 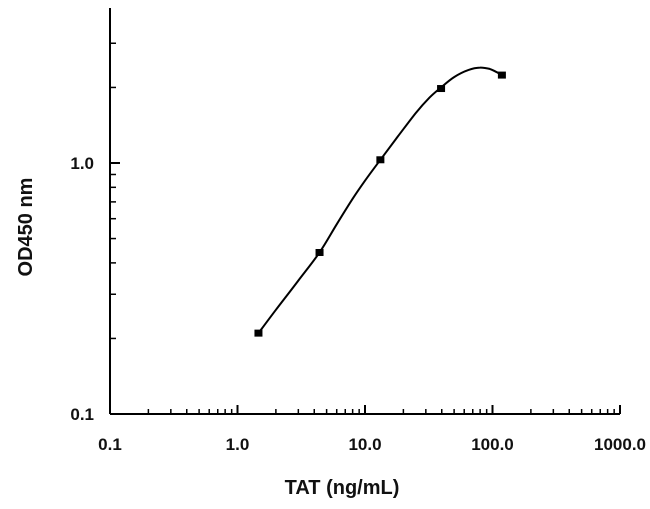 I want to click on y-tick-label: 1.0, so click(x=82, y=163).